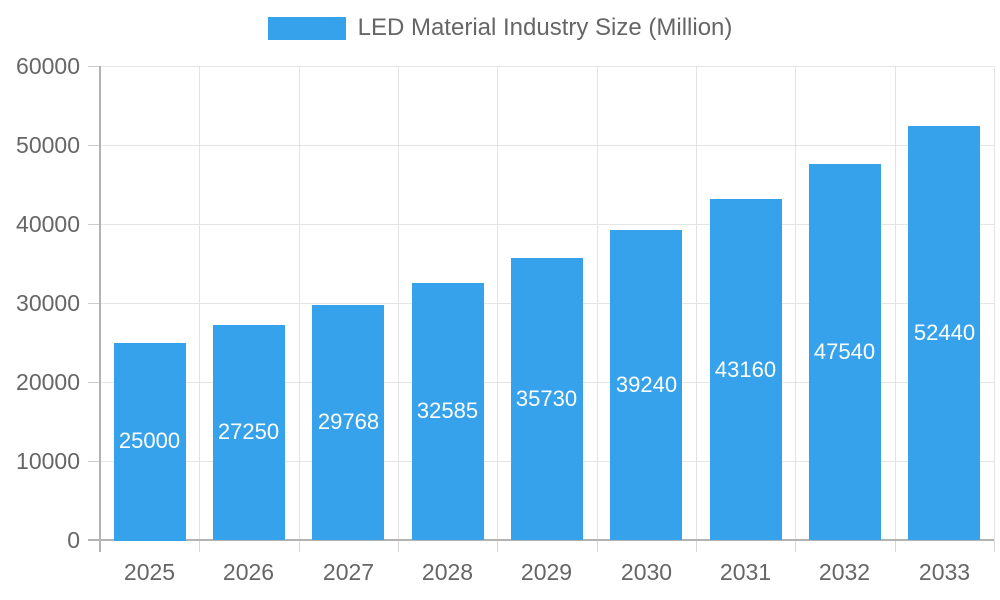  Describe the element at coordinates (944, 333) in the screenshot. I see `bar-2033` at that location.